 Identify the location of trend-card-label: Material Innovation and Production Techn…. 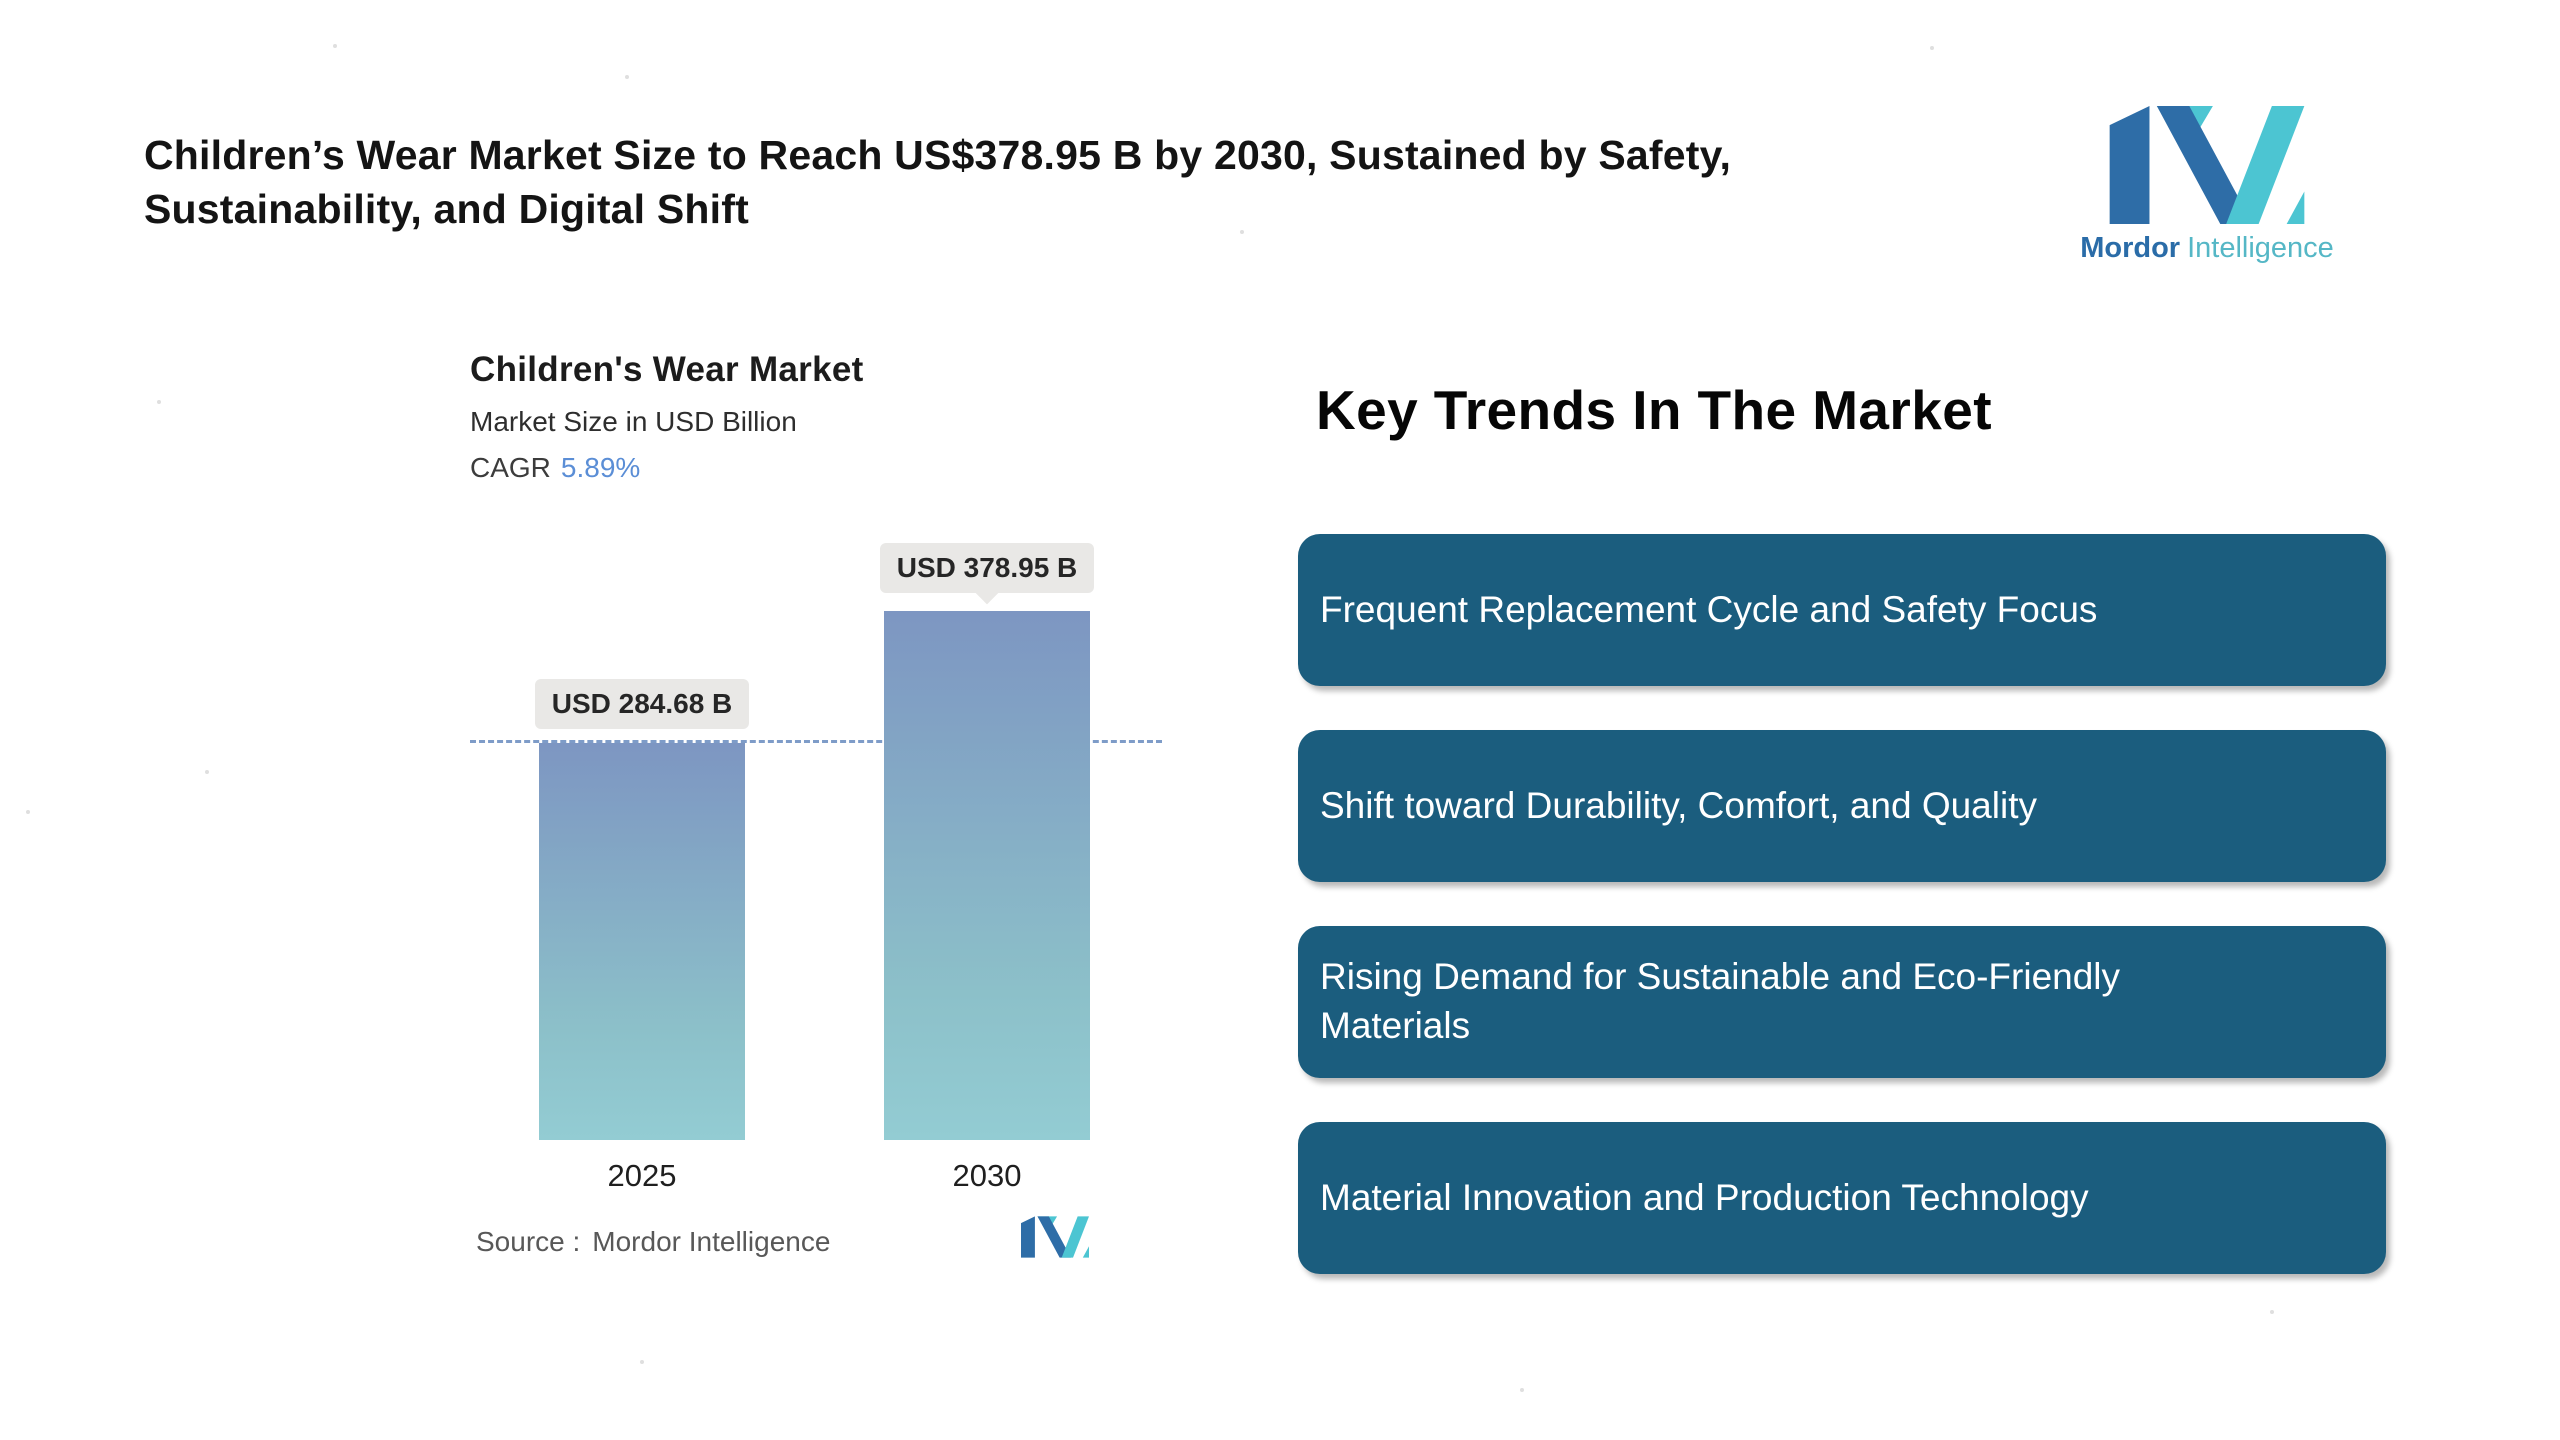
(1704, 1197).